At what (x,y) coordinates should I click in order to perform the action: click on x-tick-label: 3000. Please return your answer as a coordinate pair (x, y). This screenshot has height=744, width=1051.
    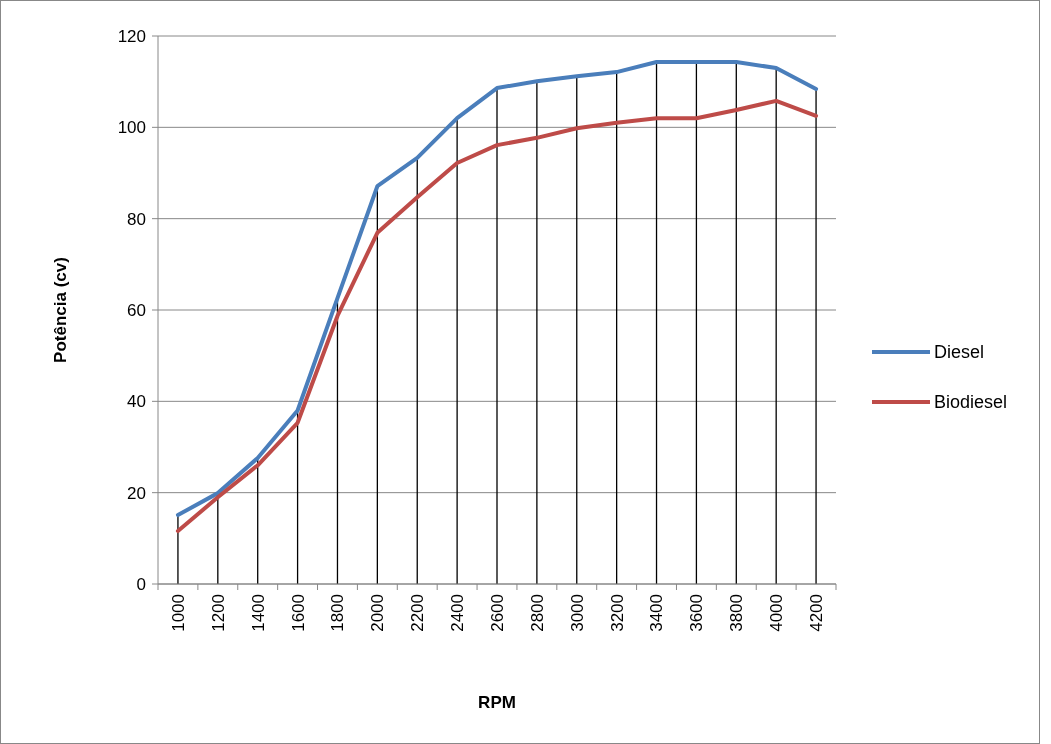
    Looking at the image, I should click on (577, 613).